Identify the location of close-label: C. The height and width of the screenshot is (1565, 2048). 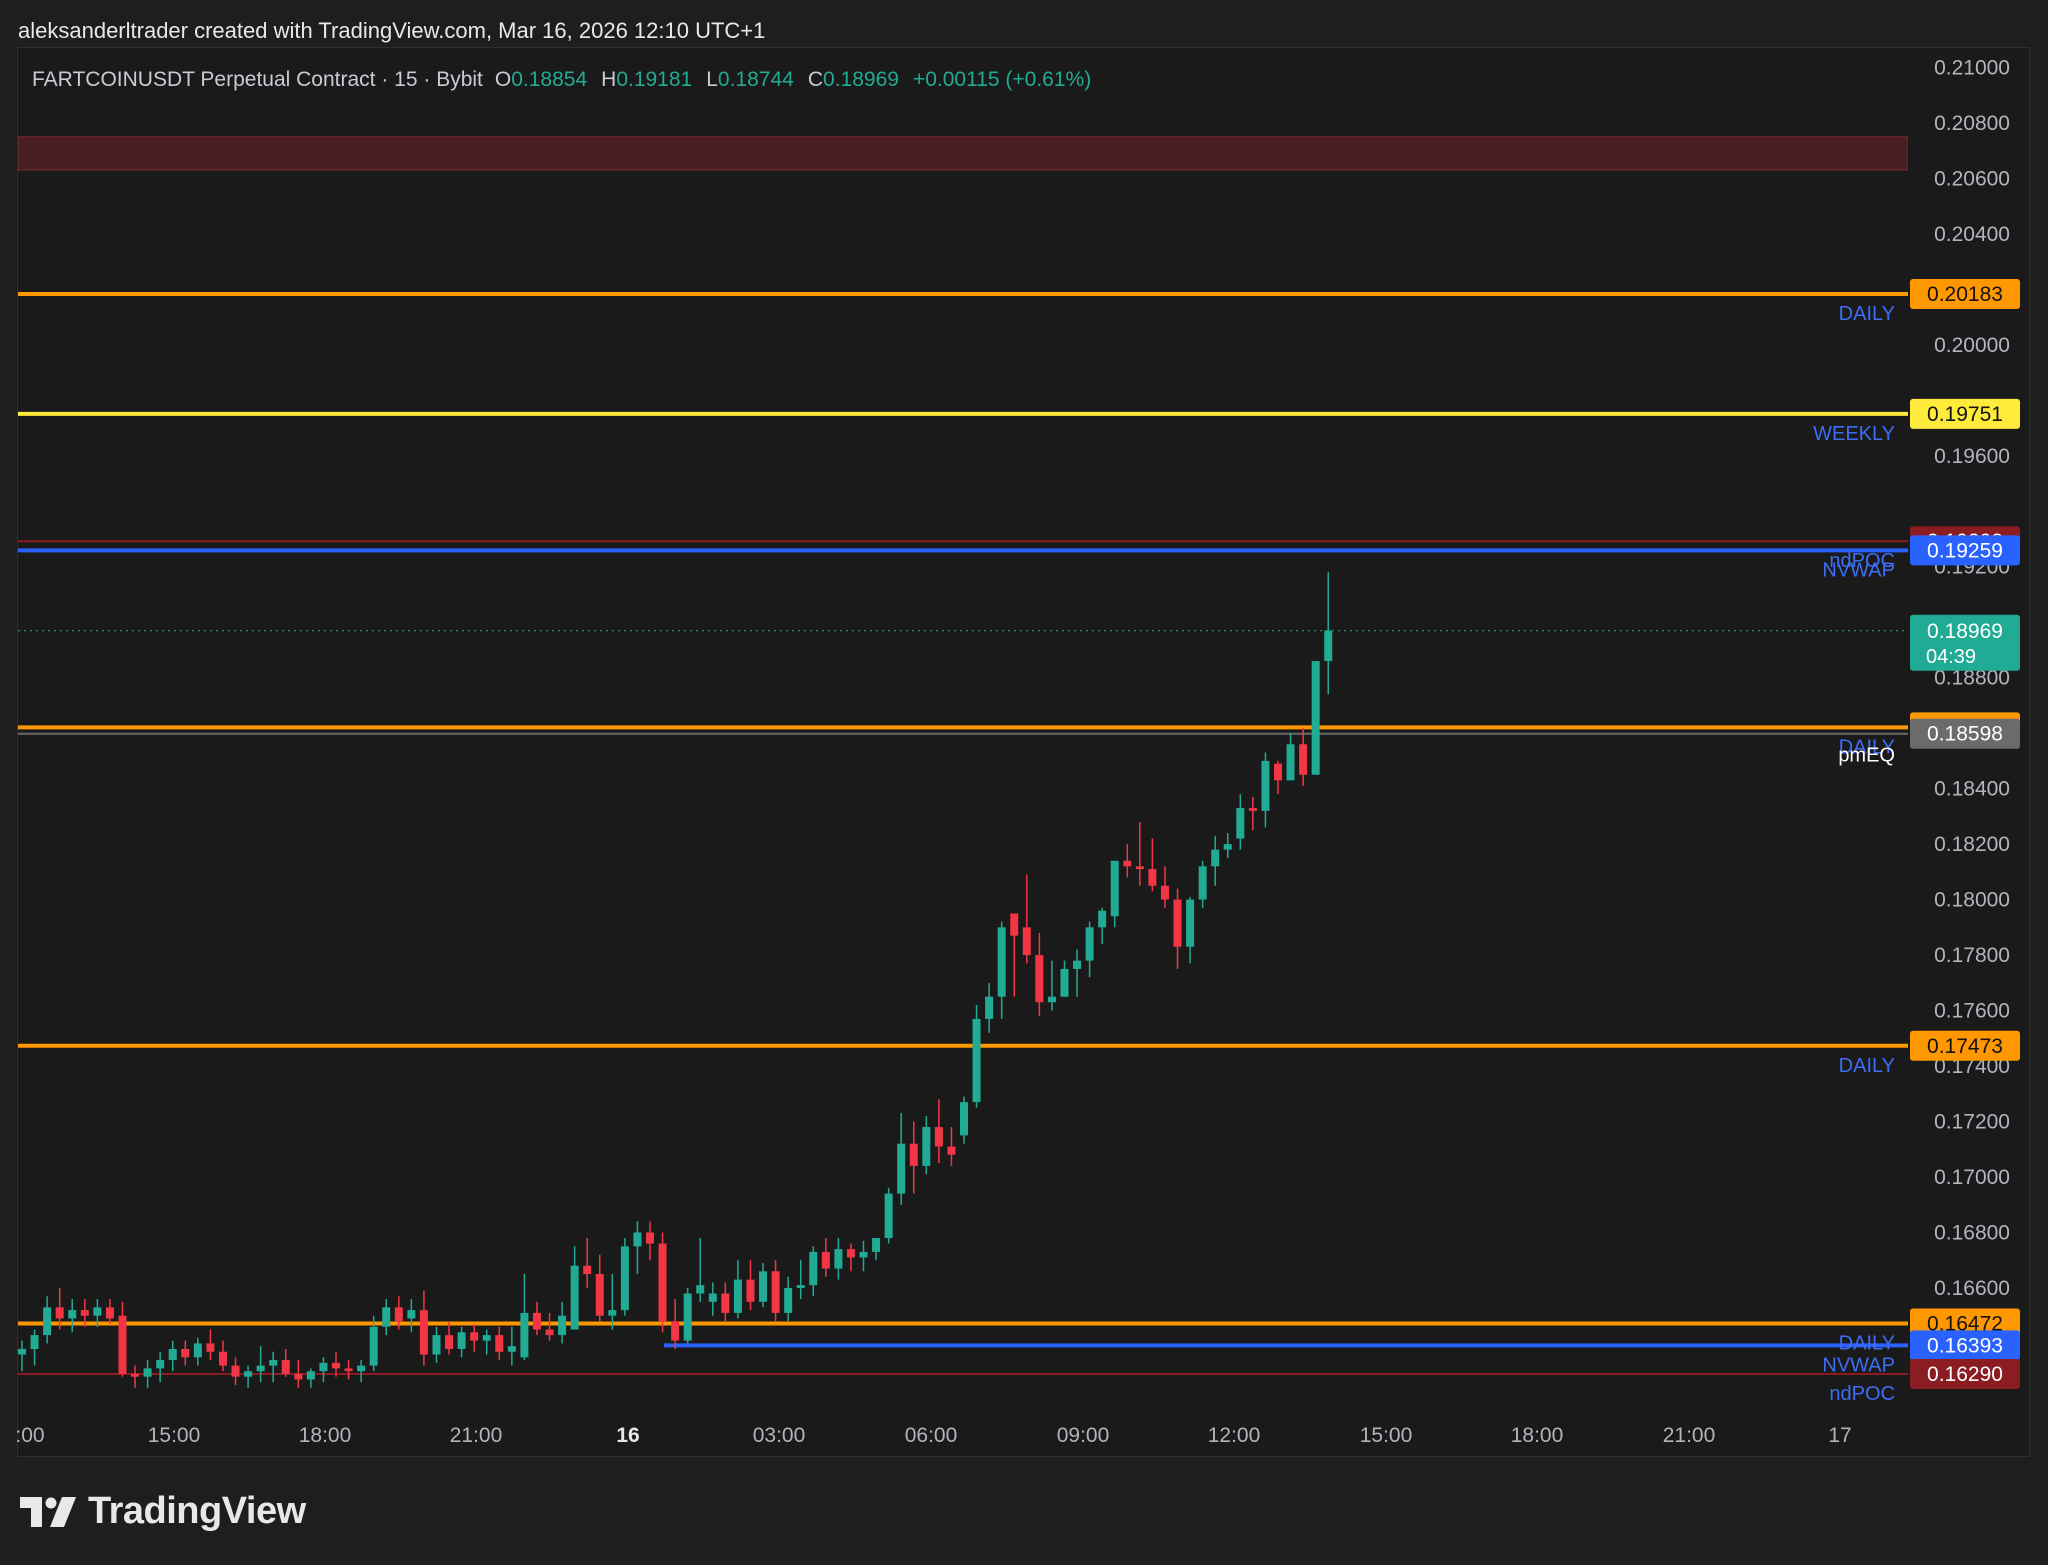
(815, 79).